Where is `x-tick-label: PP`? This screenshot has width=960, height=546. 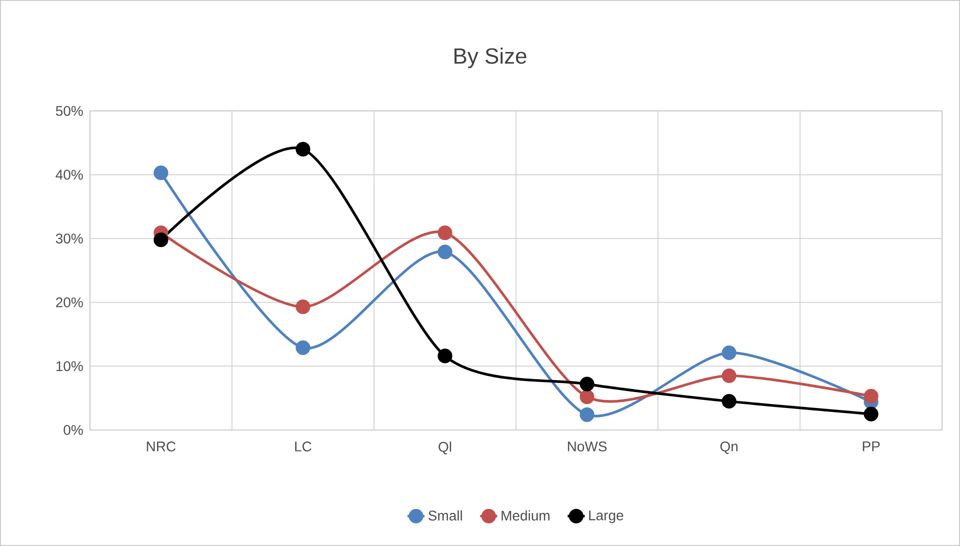 x-tick-label: PP is located at coordinates (871, 447).